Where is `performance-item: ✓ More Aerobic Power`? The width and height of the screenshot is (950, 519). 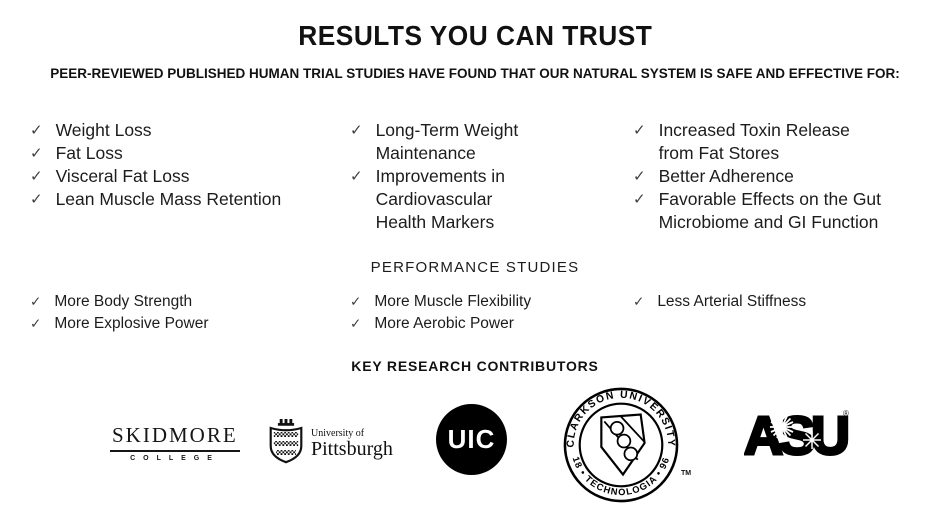
performance-item: ✓ More Aerobic Power is located at coordinates (491, 324).